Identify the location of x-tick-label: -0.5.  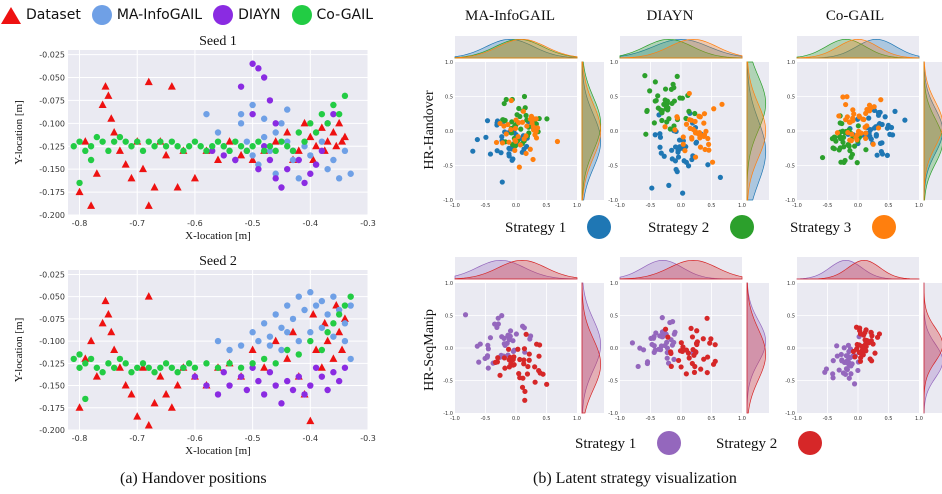
(651, 206).